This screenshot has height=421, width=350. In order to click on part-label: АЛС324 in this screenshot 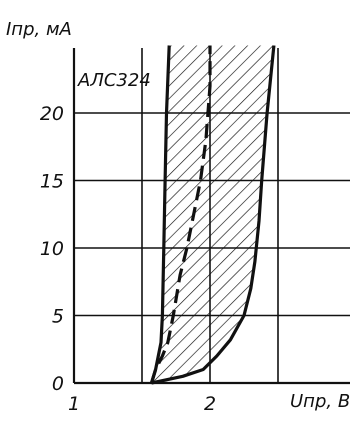, I will do `click(114, 80)`.